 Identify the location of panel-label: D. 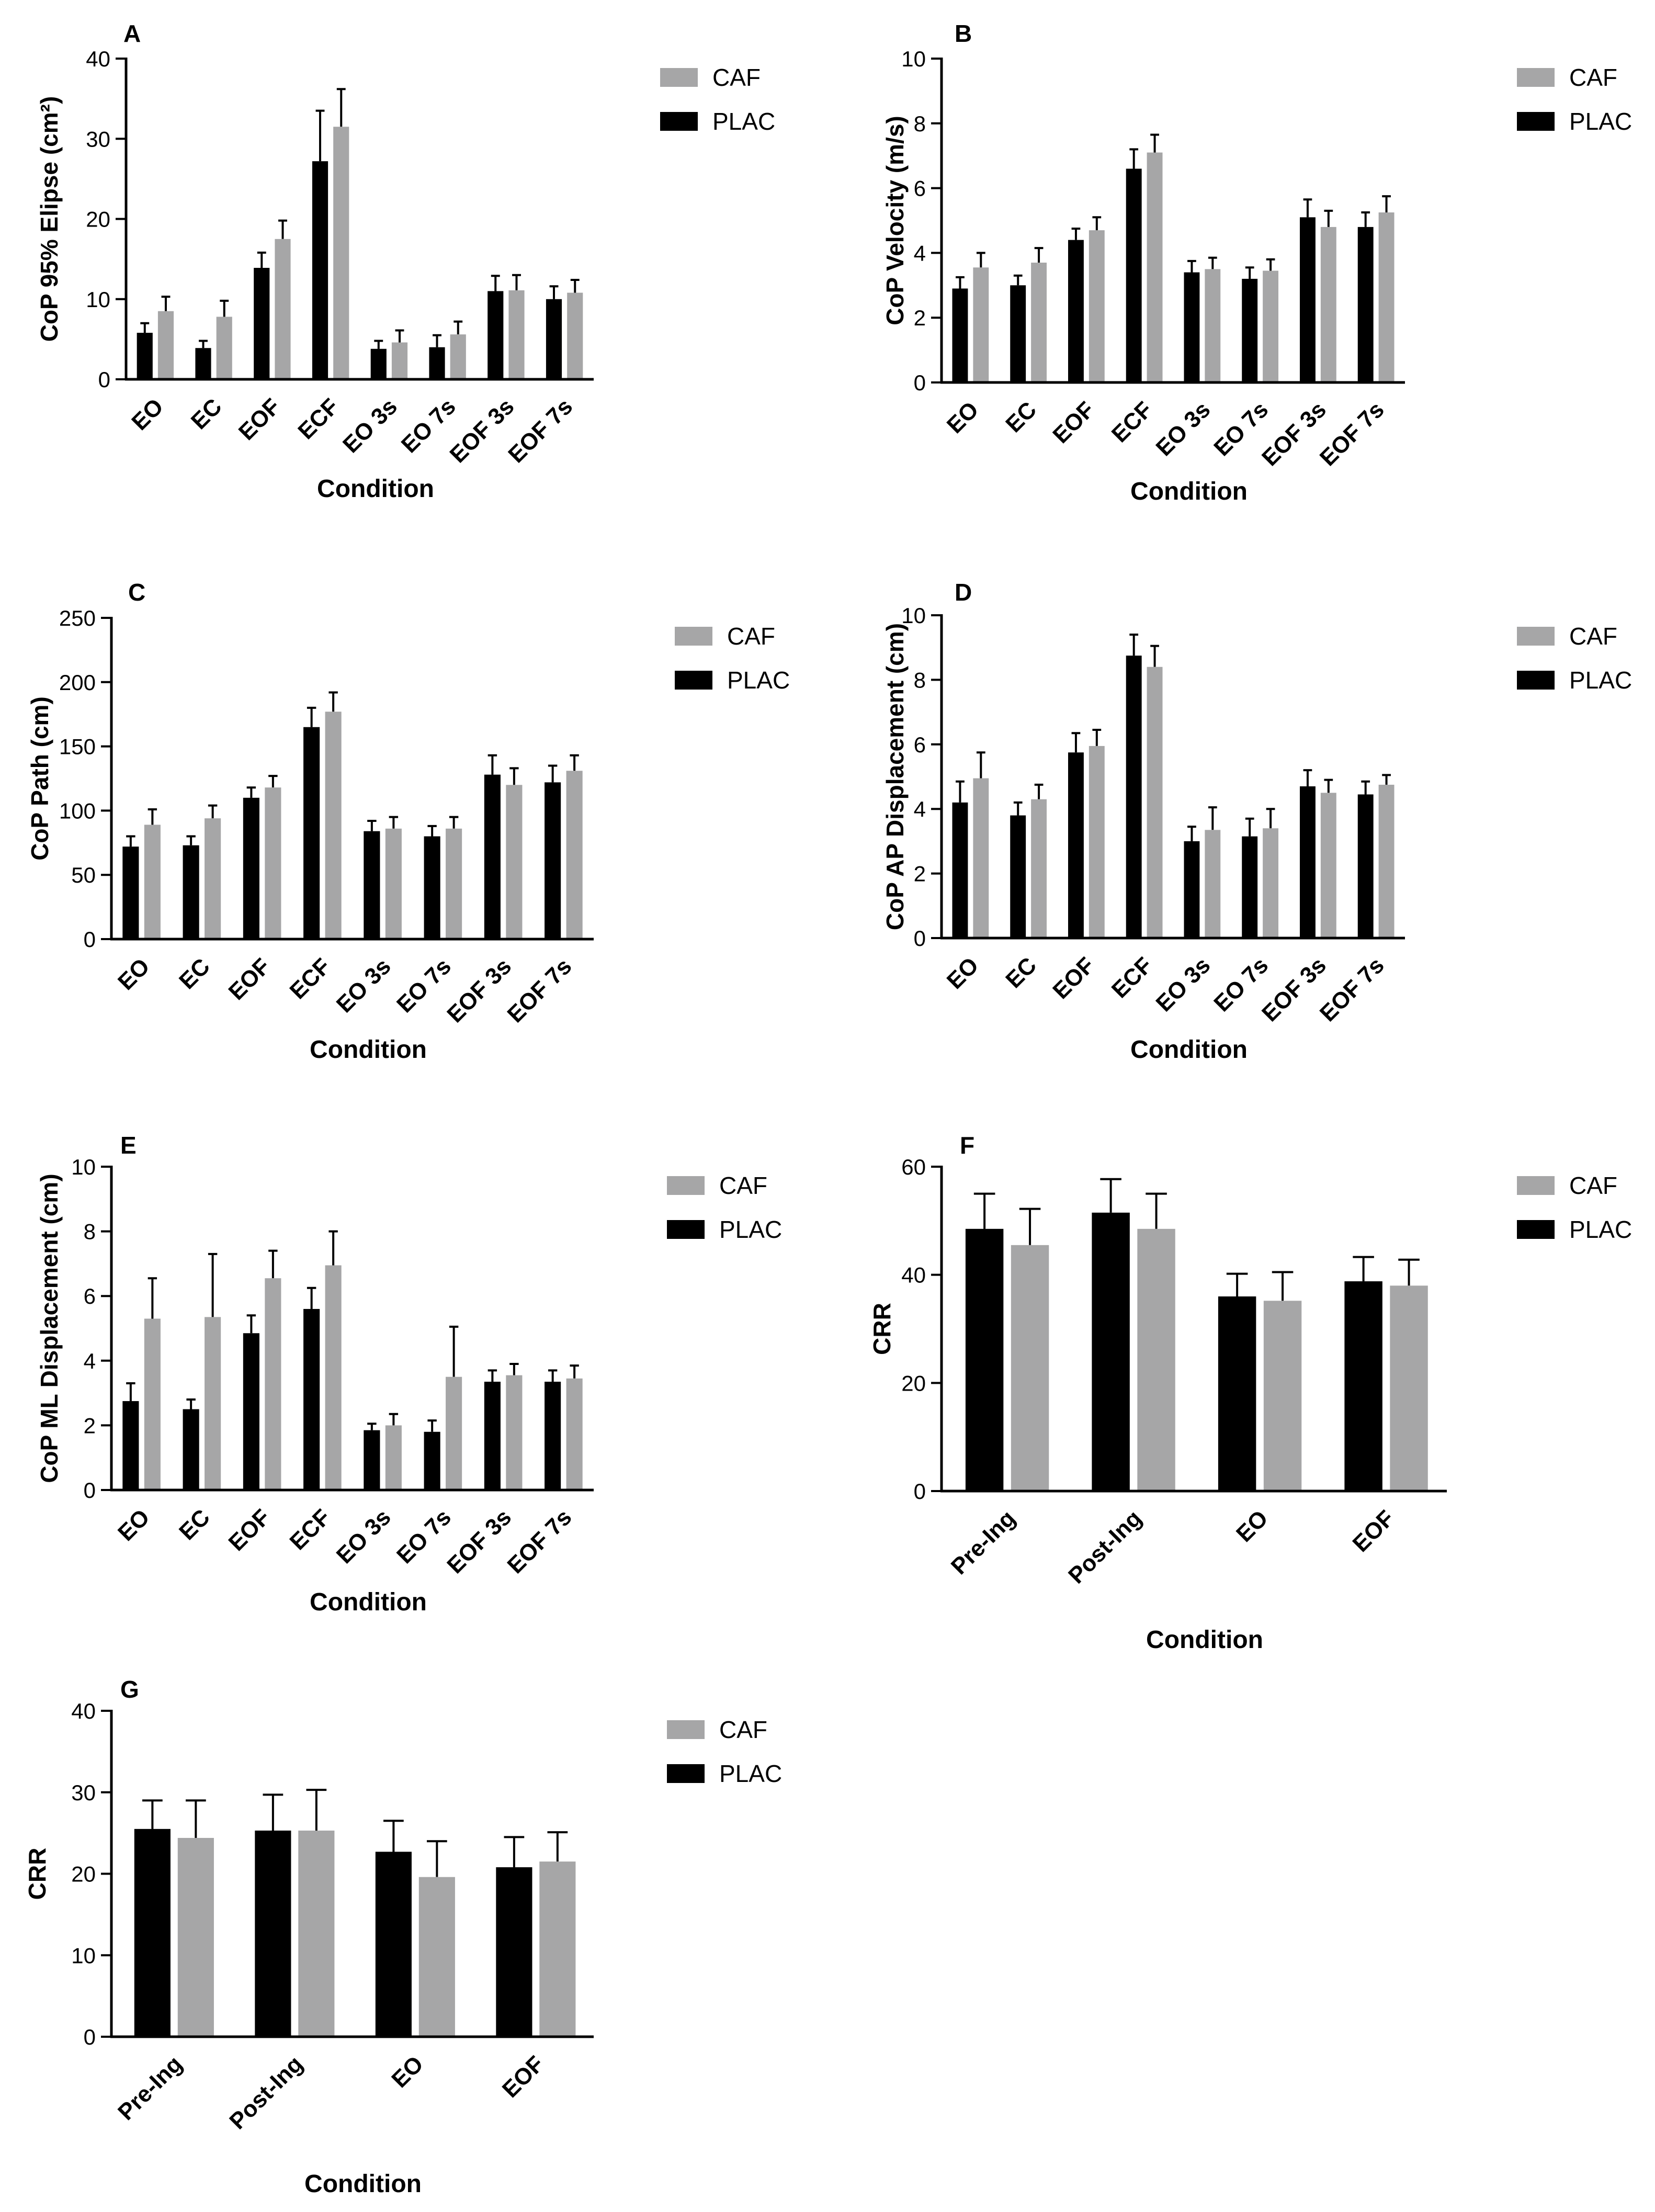
(963, 592).